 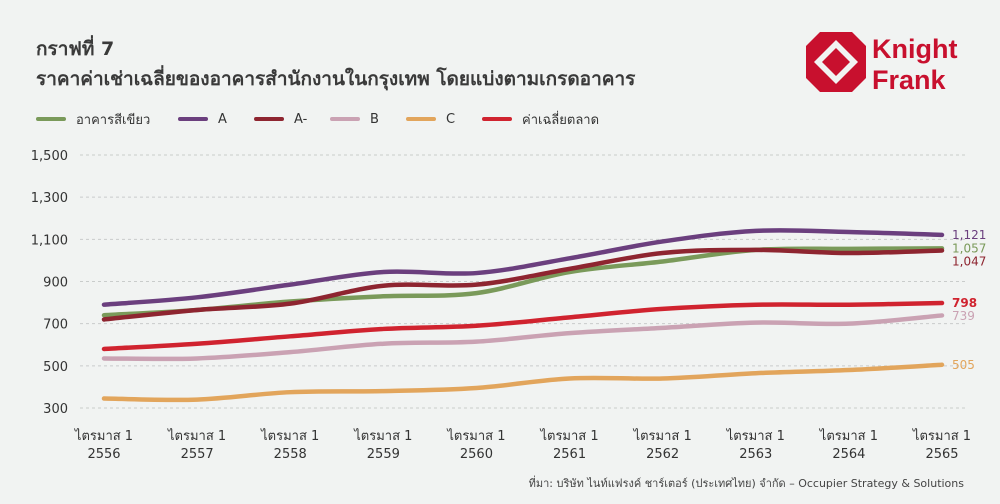 I want to click on y-tick-label: 300, so click(x=55, y=409).